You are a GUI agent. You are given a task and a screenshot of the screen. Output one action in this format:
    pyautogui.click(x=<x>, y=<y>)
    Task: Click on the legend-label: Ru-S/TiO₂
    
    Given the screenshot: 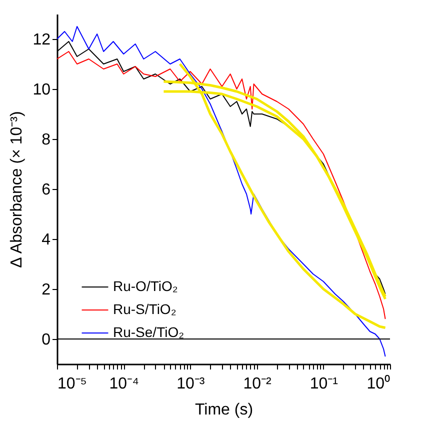 What is the action you would take?
    pyautogui.click(x=144, y=309)
    